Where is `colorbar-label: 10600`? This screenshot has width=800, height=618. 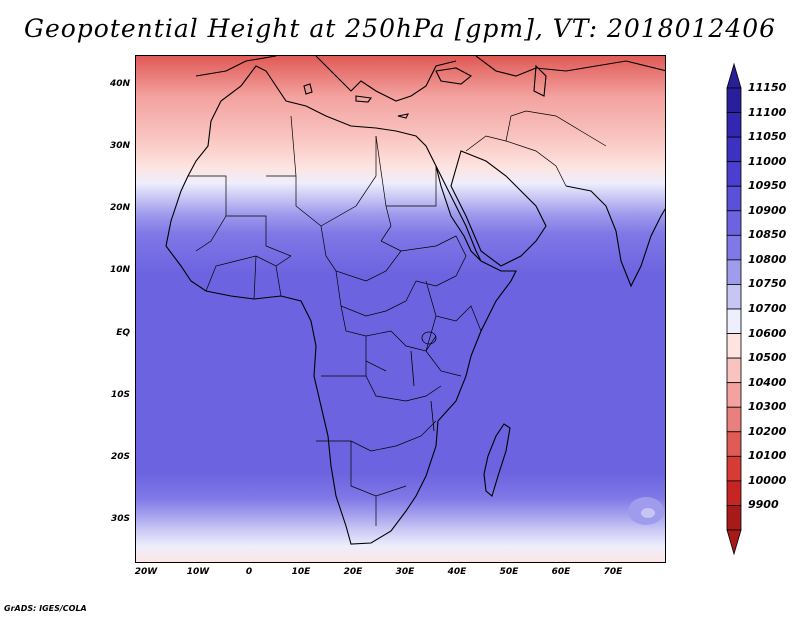
colorbar-label: 10600 is located at coordinates (767, 333).